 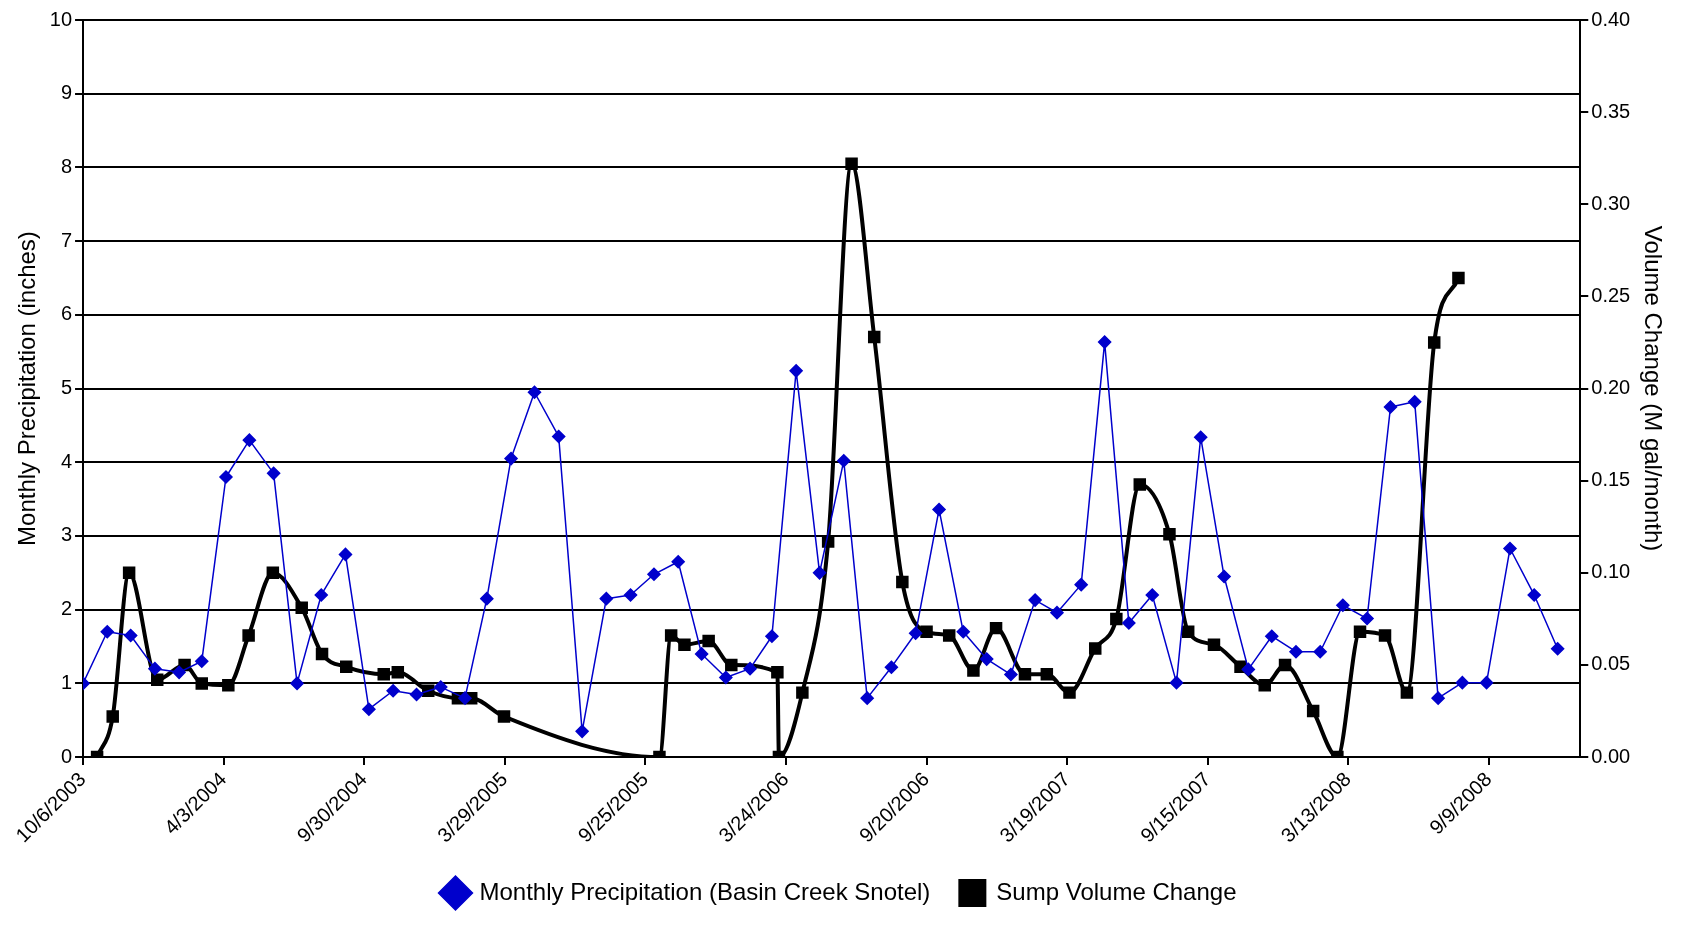 What do you see at coordinates (1611, 571) in the screenshot?
I see `y2-tick-label: 0.10` at bounding box center [1611, 571].